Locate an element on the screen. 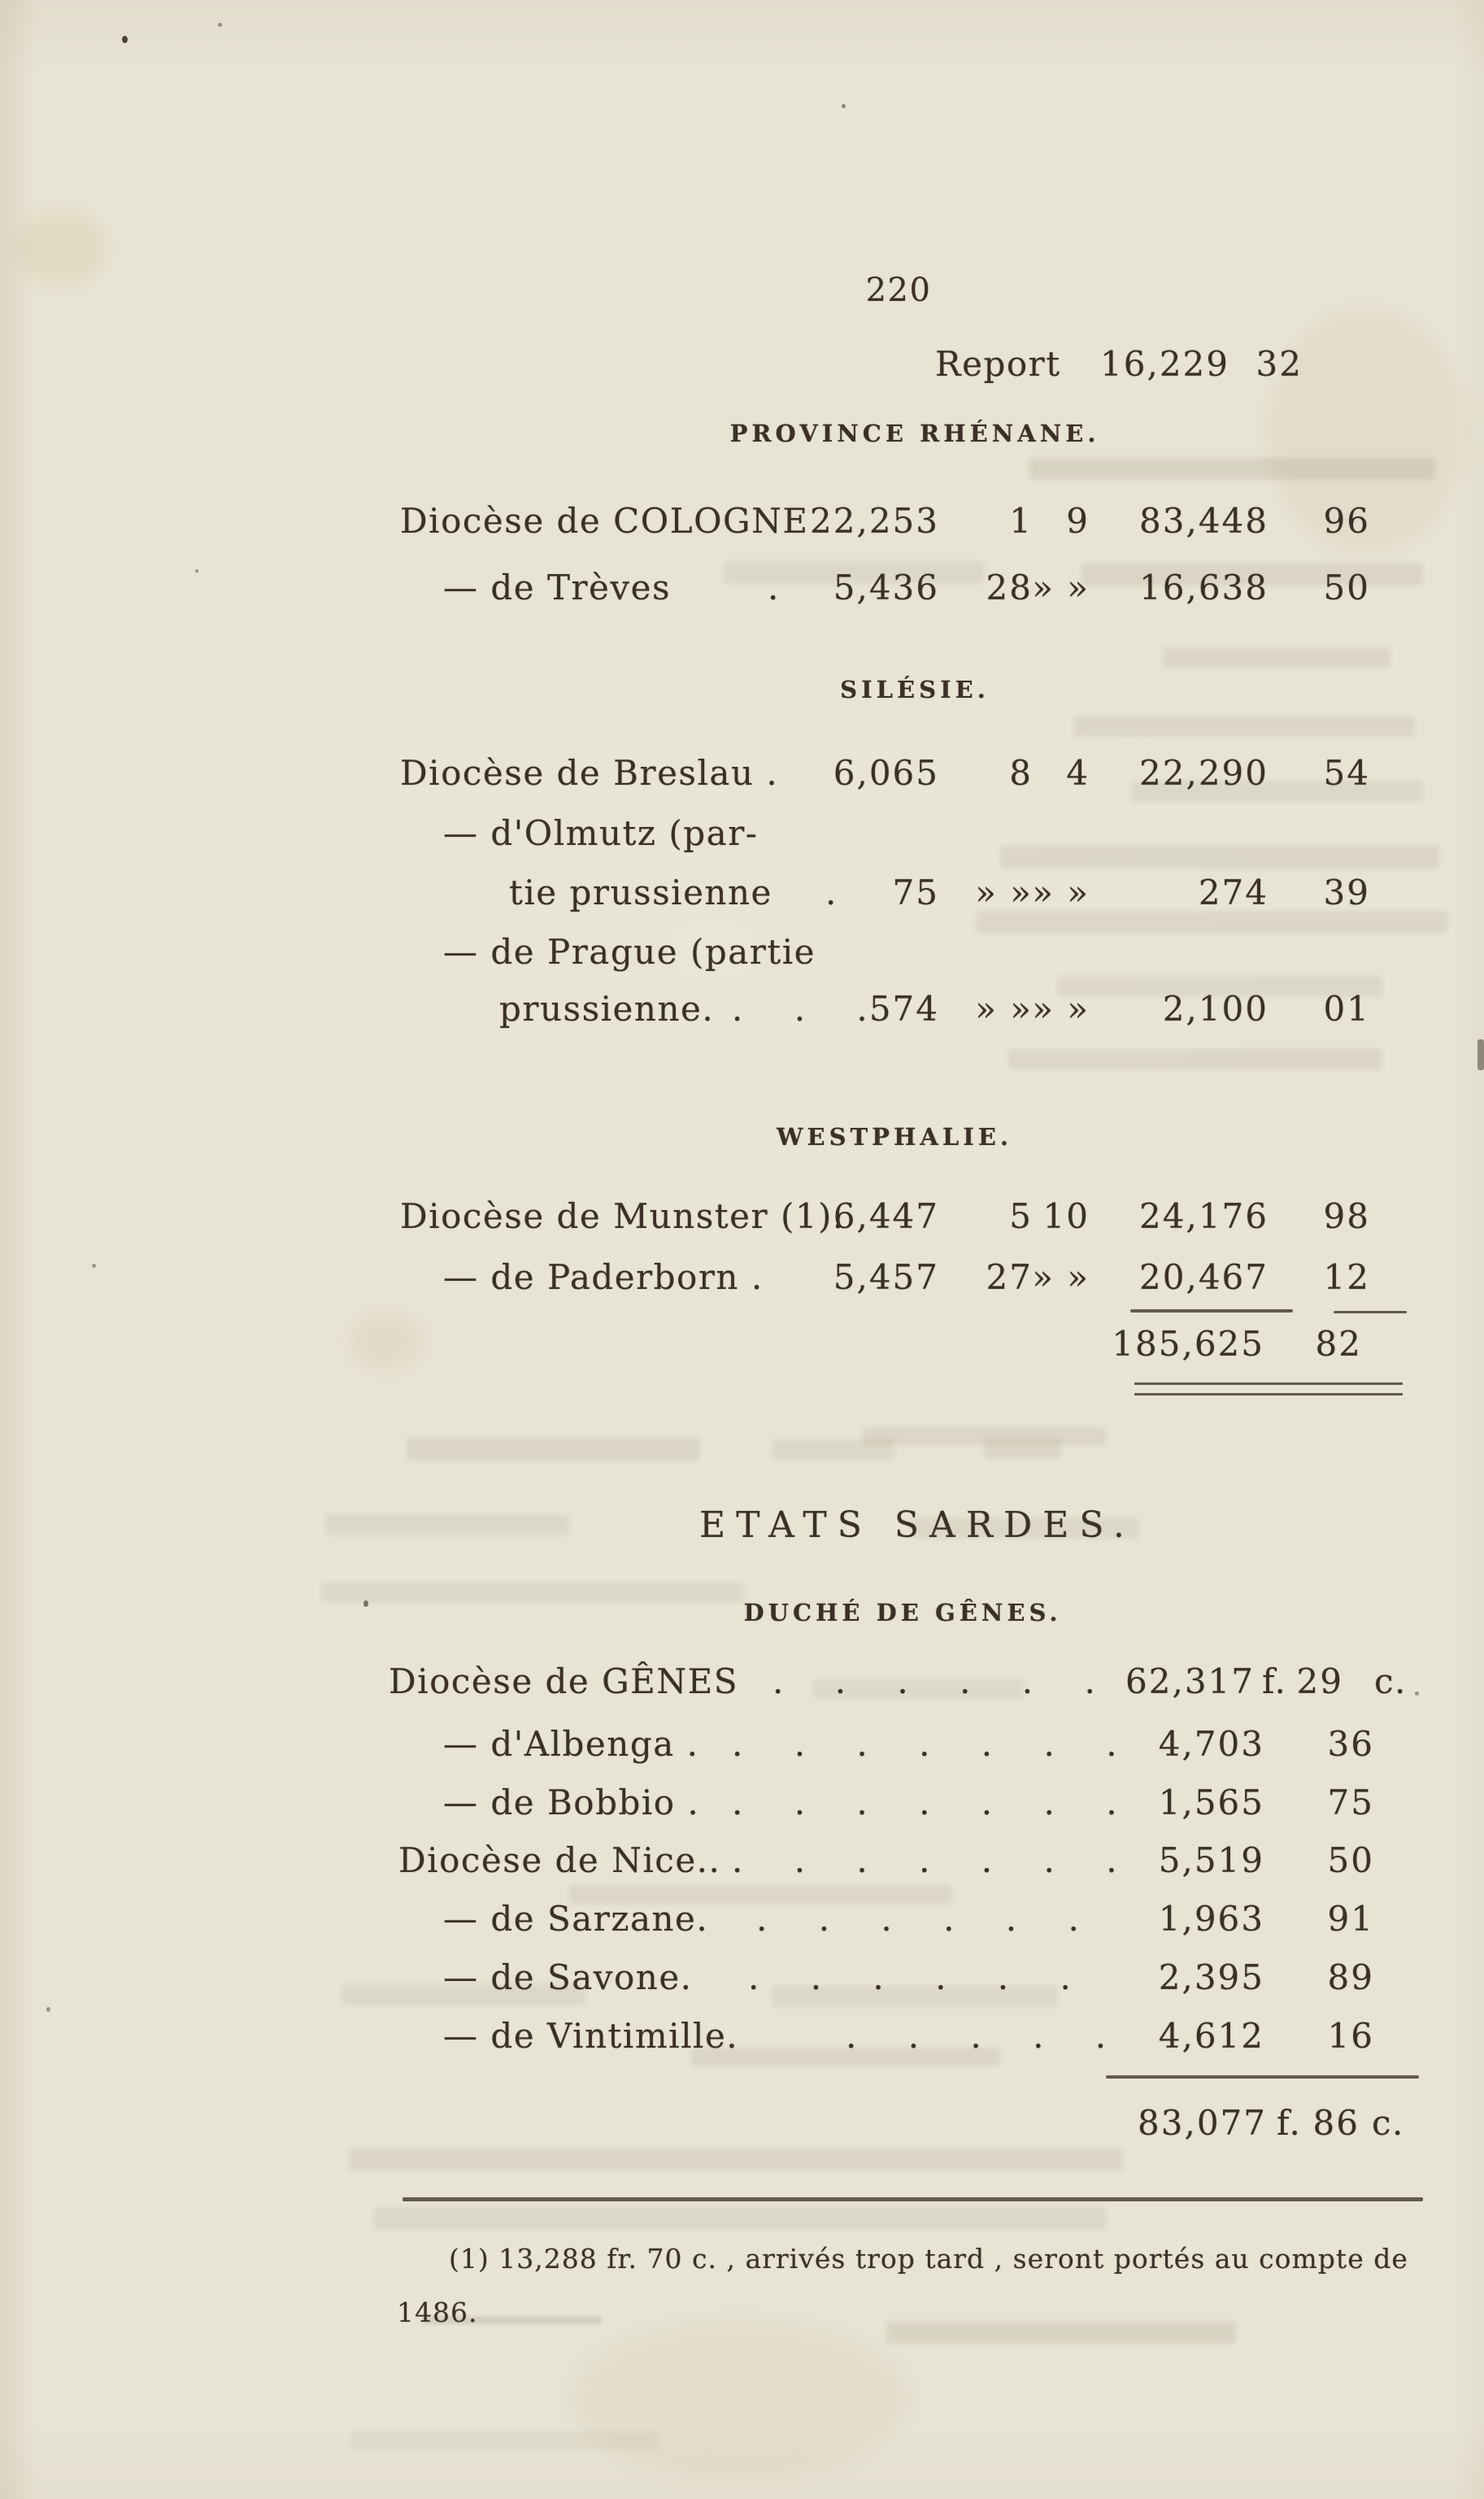  diocese-label-wrap: tie prussienne is located at coordinates (640, 892).